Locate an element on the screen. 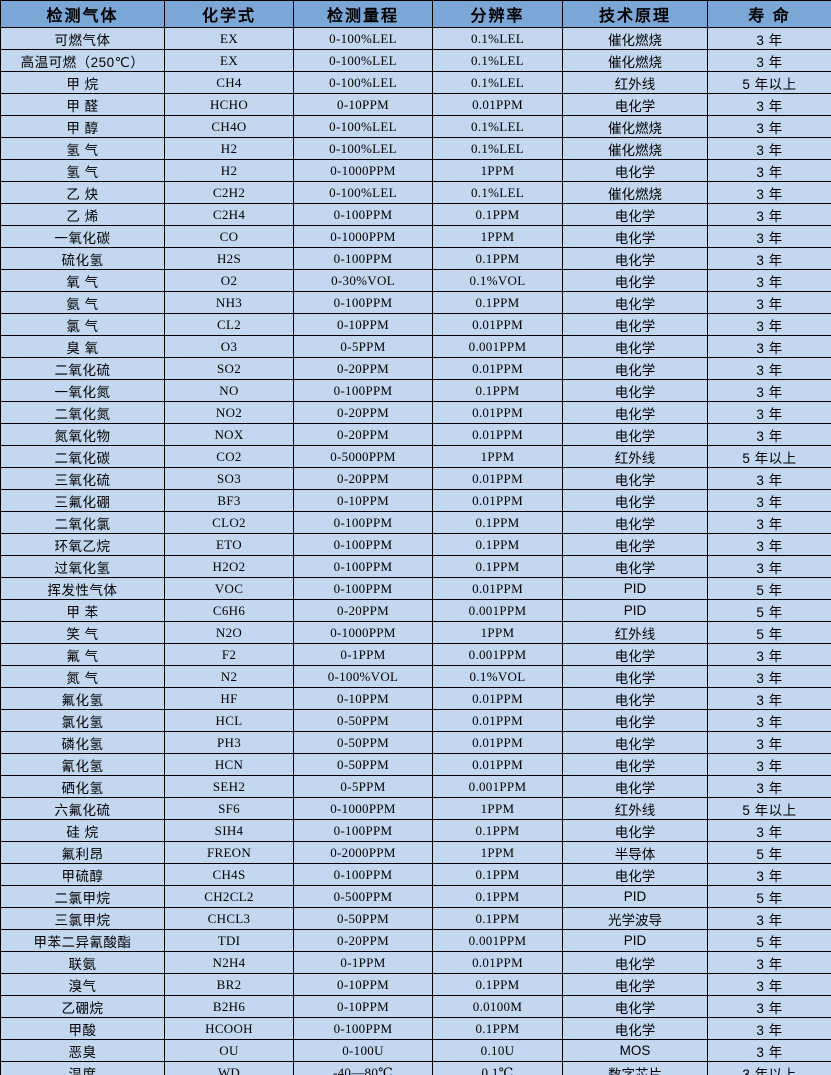  cell-formula: HCHO is located at coordinates (229, 104).